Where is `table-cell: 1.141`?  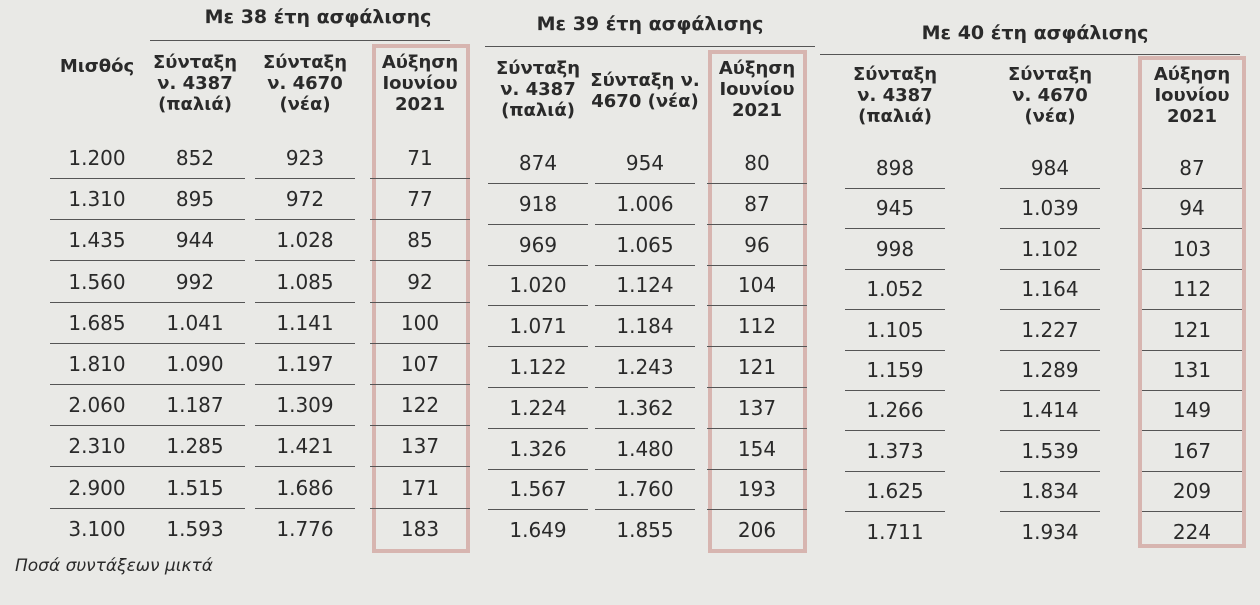
table-cell: 1.141 is located at coordinates (305, 322).